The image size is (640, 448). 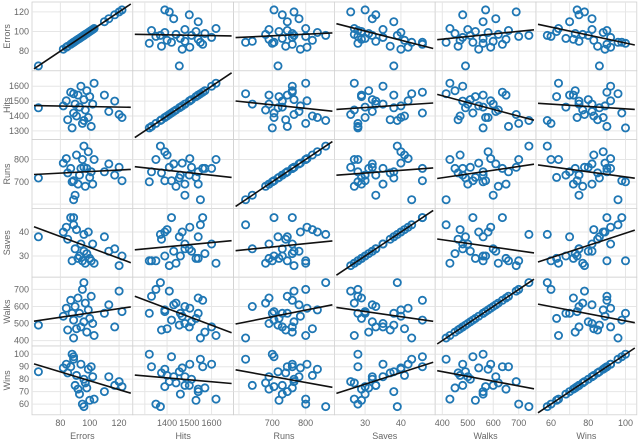 I want to click on y-tick-label: 30, so click(x=24, y=256).